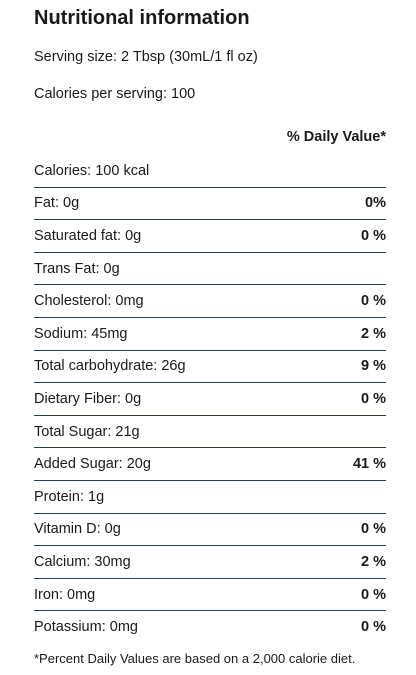 The width and height of the screenshot is (416, 675). What do you see at coordinates (69, 496) in the screenshot?
I see `row-label: Protein: 1g` at bounding box center [69, 496].